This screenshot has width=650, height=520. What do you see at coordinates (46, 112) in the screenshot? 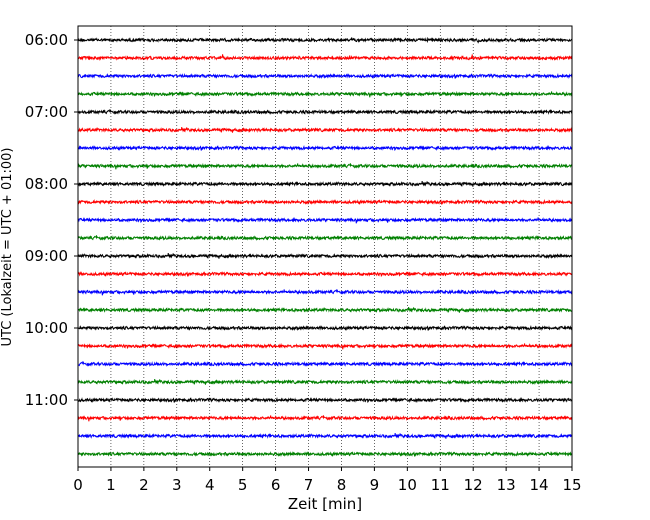
I see `y-tick-label: 07:00` at bounding box center [46, 112].